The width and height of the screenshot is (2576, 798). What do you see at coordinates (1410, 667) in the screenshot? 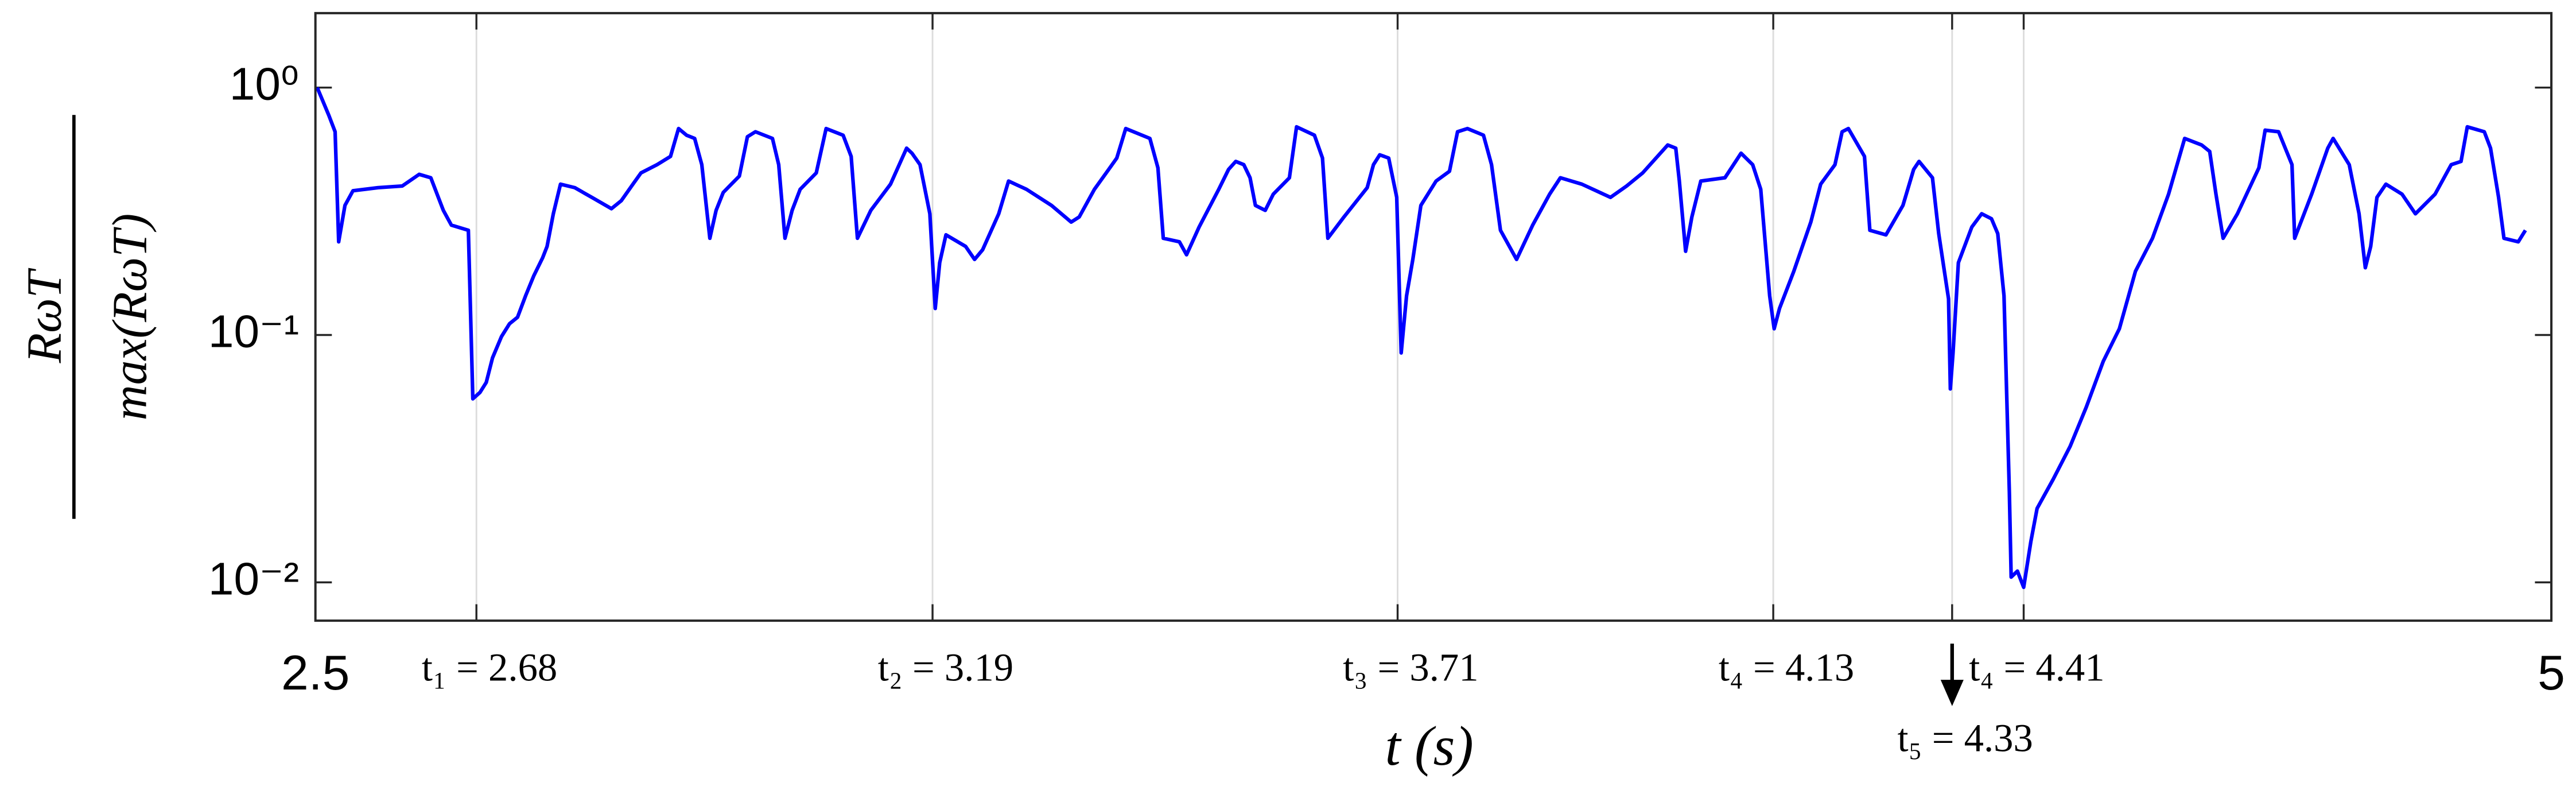
I see `x-tick-label: t₃ = 3.71` at bounding box center [1410, 667].